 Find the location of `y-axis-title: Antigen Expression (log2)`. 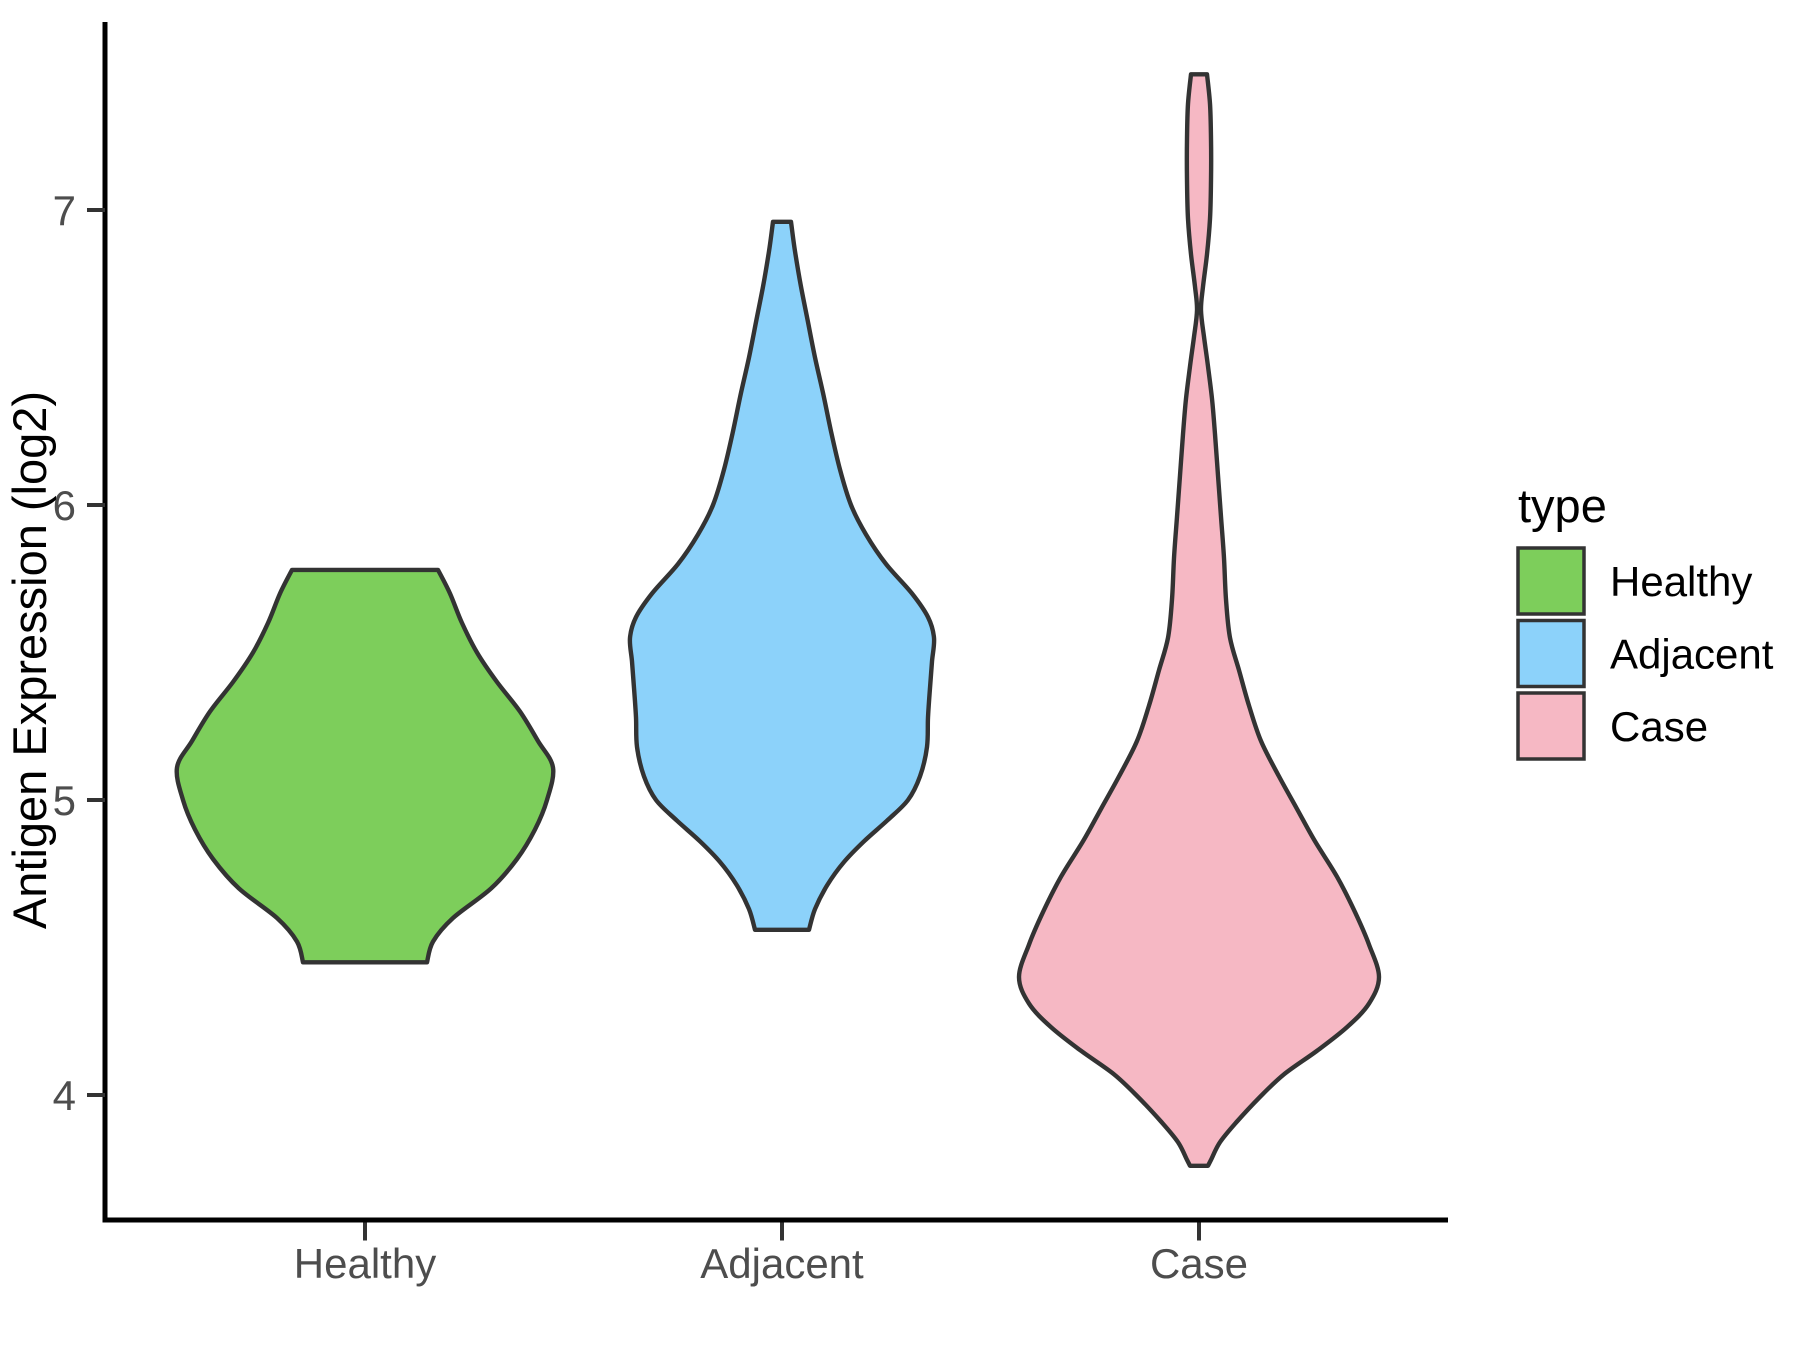

y-axis-title: Antigen Expression (log2) is located at coordinates (29, 660).